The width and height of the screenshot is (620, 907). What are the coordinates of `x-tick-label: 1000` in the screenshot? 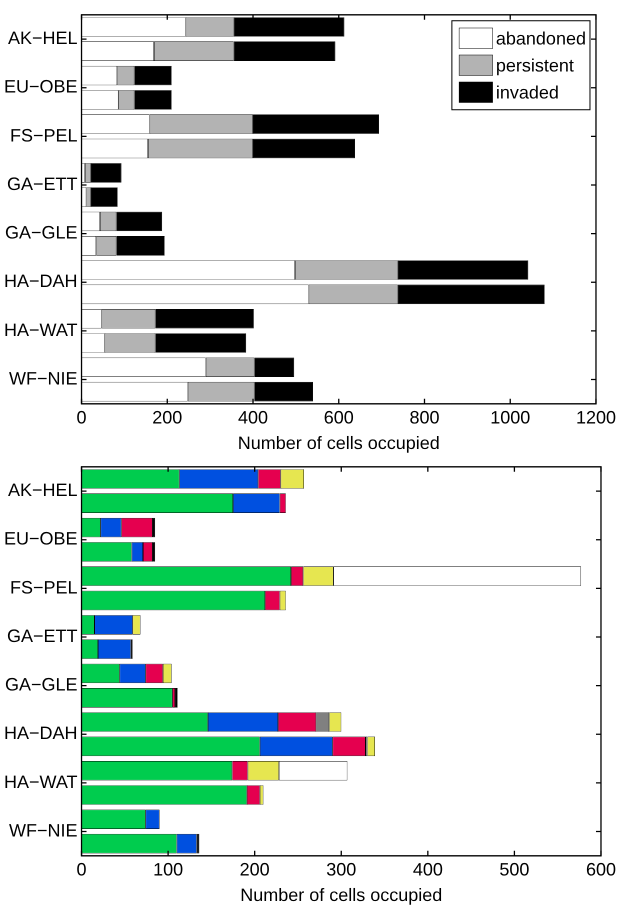 It's located at (510, 418).